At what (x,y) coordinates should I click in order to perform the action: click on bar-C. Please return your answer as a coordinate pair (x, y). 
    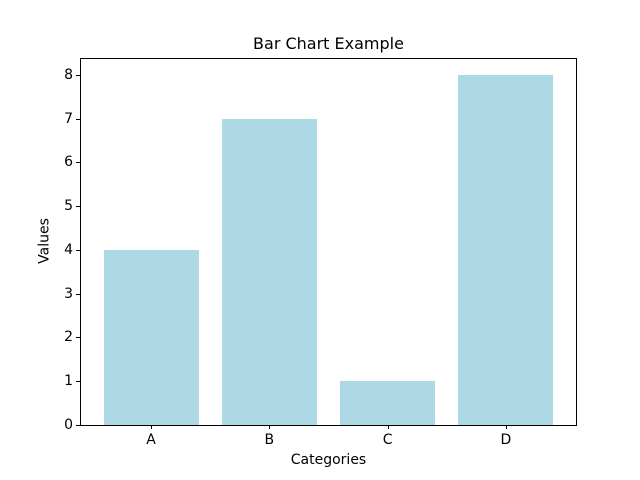
    Looking at the image, I should click on (388, 403).